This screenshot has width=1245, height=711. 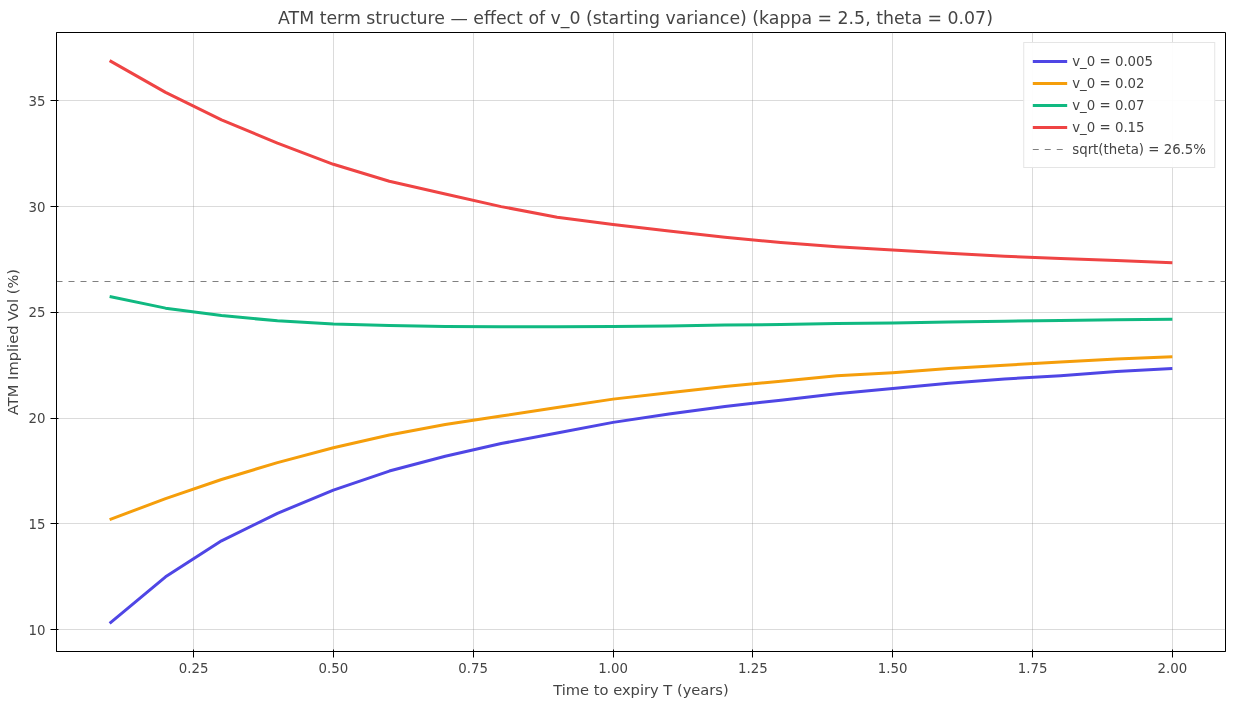 What do you see at coordinates (37, 313) in the screenshot?
I see `y-tick-label: 25` at bounding box center [37, 313].